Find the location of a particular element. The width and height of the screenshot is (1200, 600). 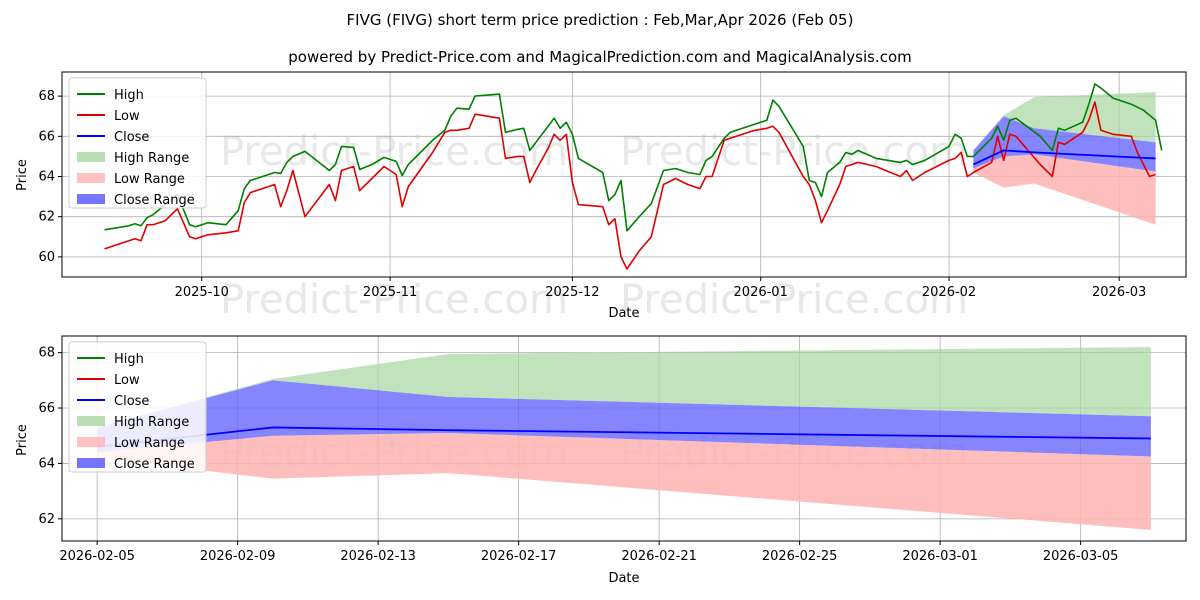

x-tick-label: 2026-02-25 is located at coordinates (800, 556).